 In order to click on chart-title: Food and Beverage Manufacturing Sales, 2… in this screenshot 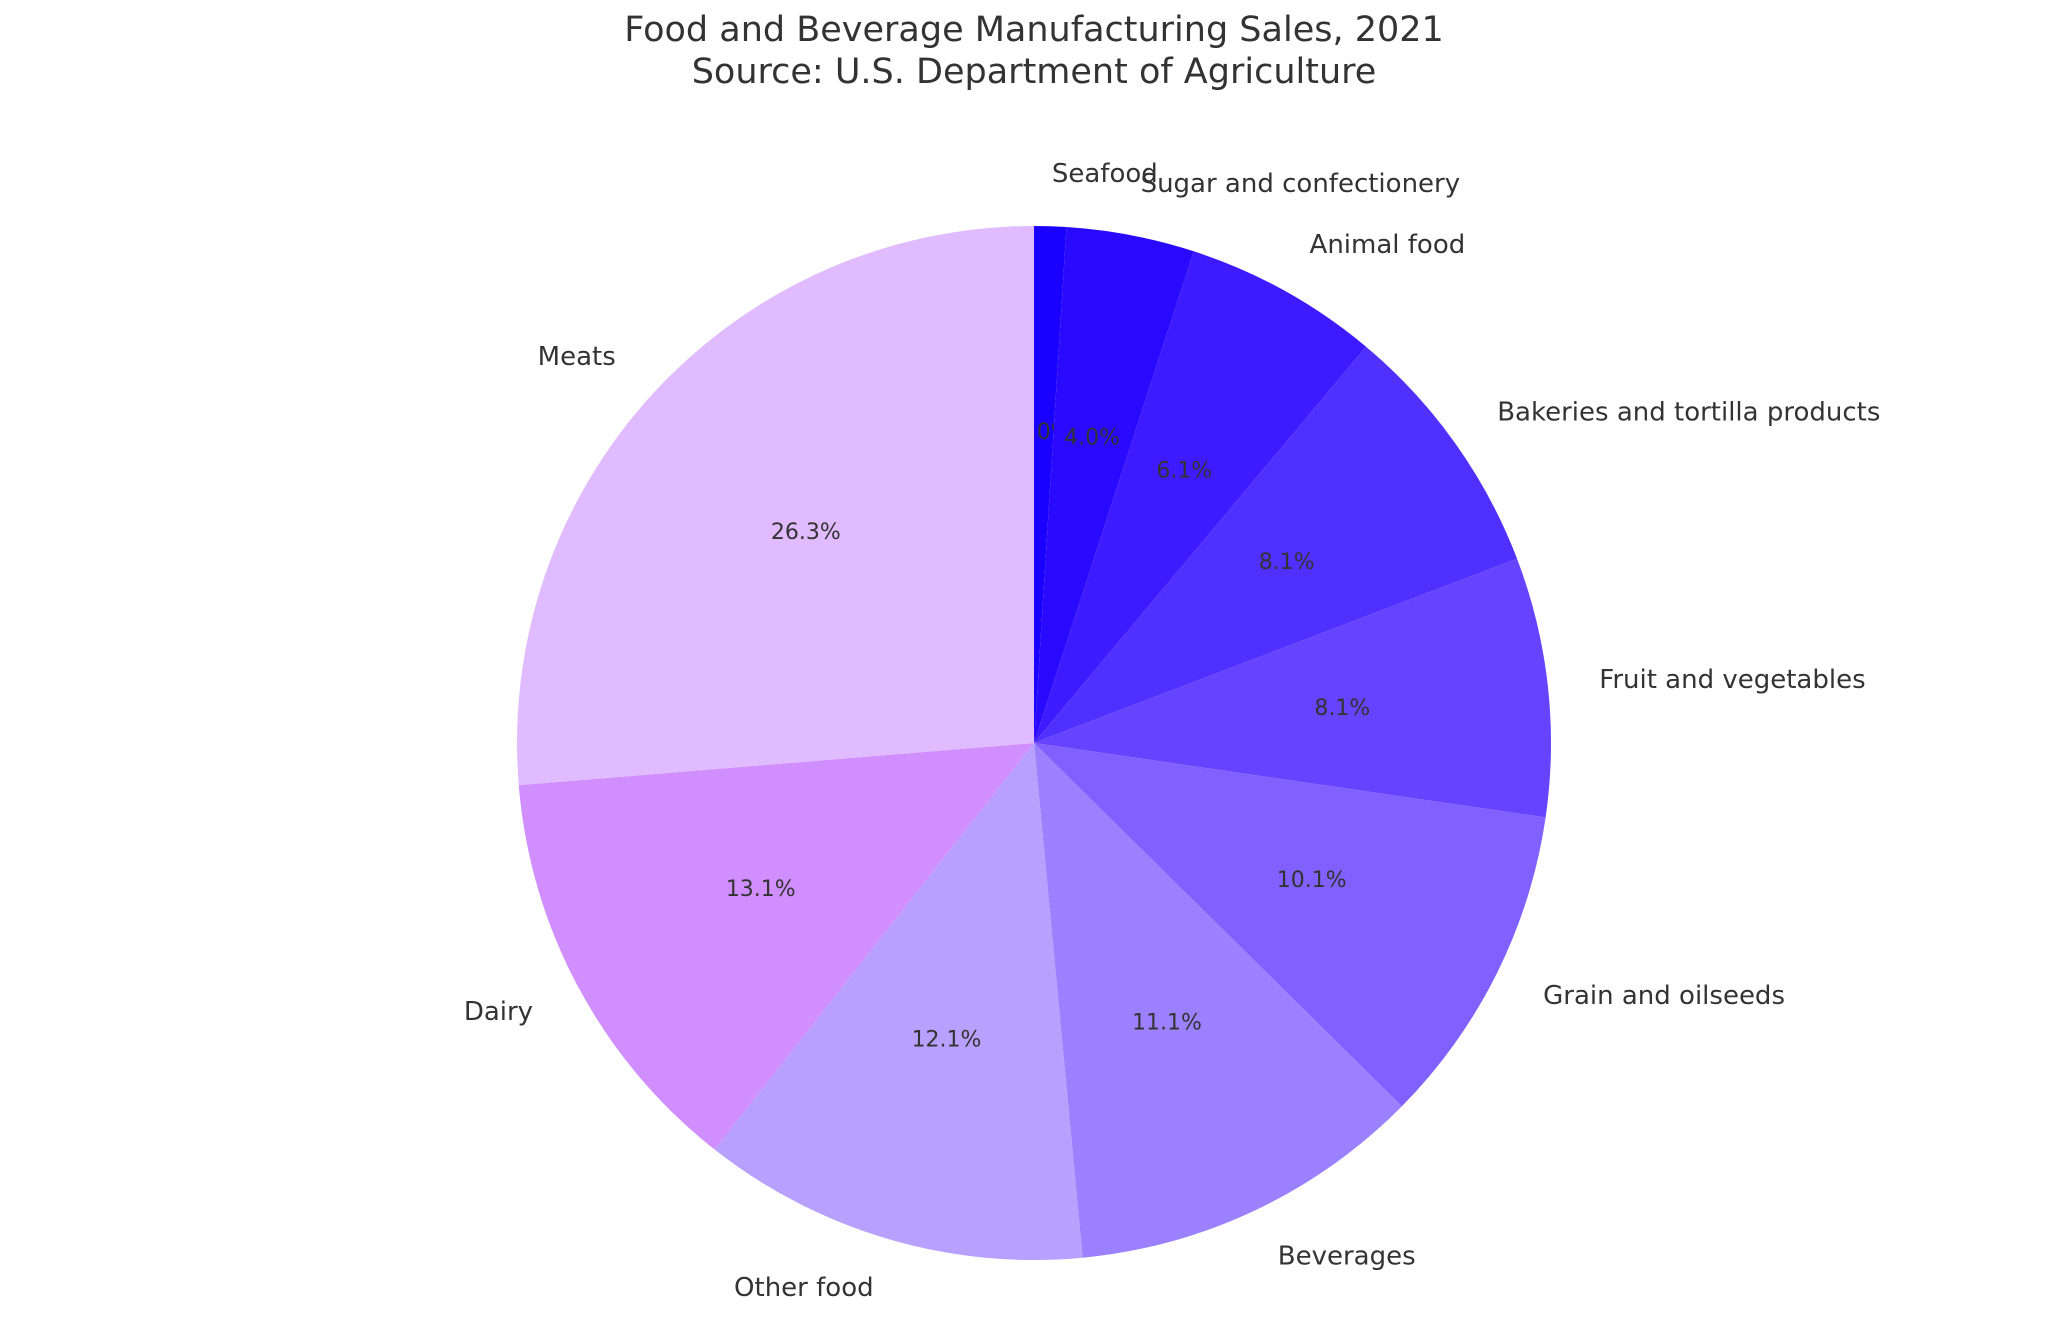, I will do `click(1034, 30)`.